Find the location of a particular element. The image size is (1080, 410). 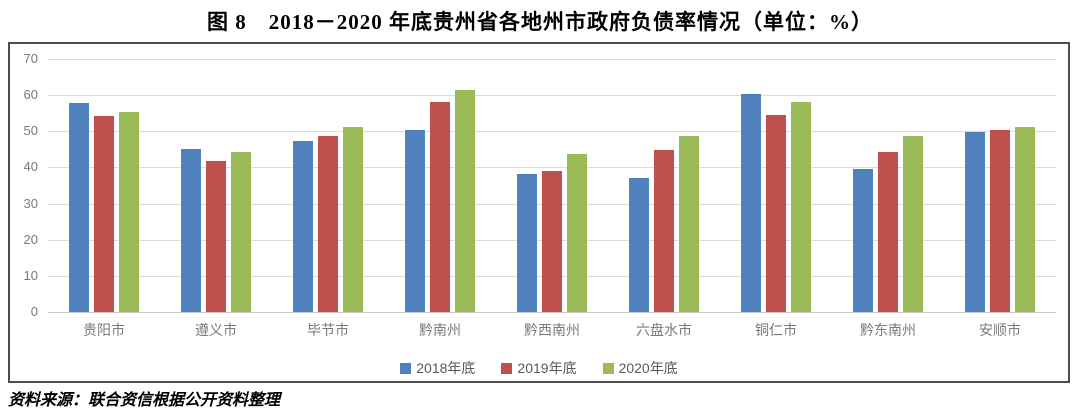

x-axis-category-label: 毕节市 is located at coordinates (328, 330).